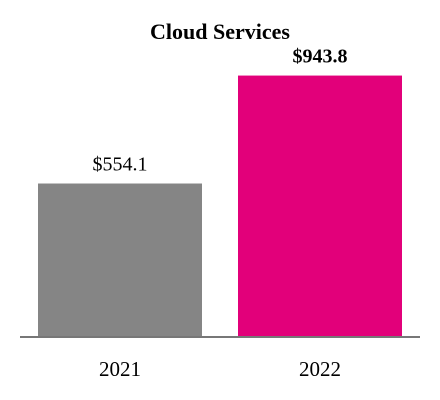 The image size is (440, 400). Describe the element at coordinates (120, 165) in the screenshot. I see `value-label-2021: $554.1` at that location.